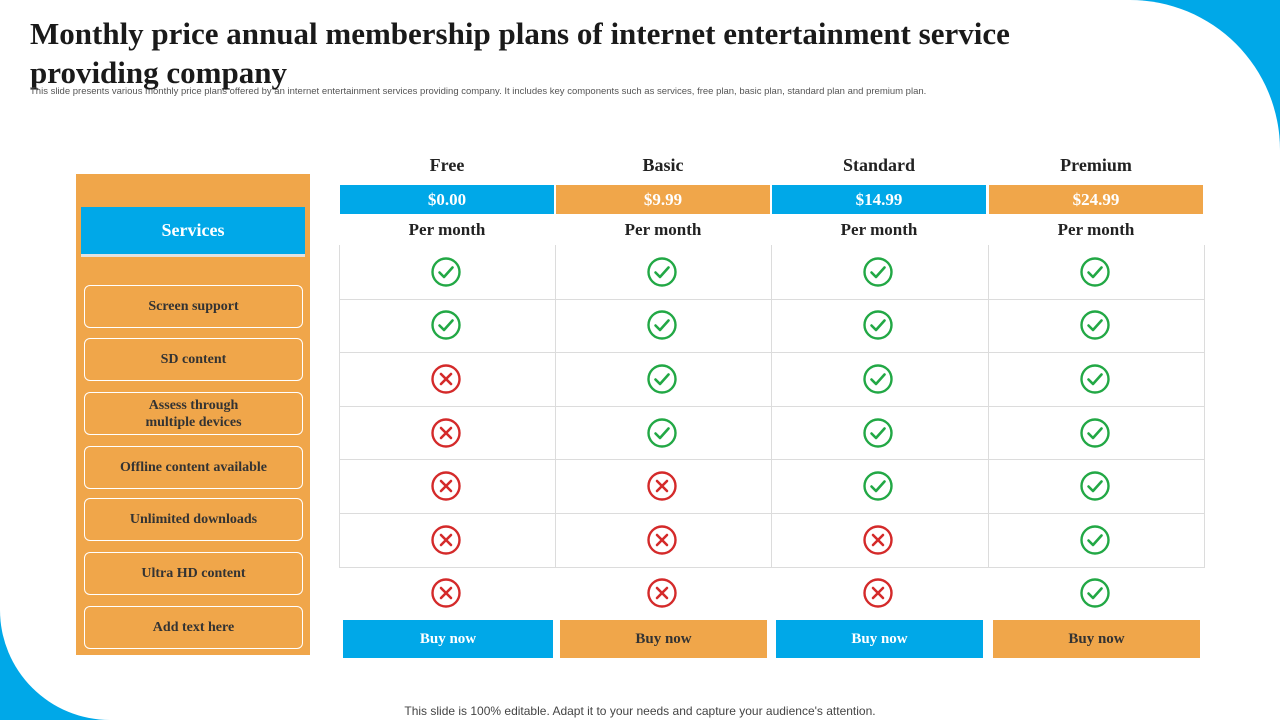  What do you see at coordinates (879, 639) in the screenshot?
I see `buy-now-button-standard: Buy now` at bounding box center [879, 639].